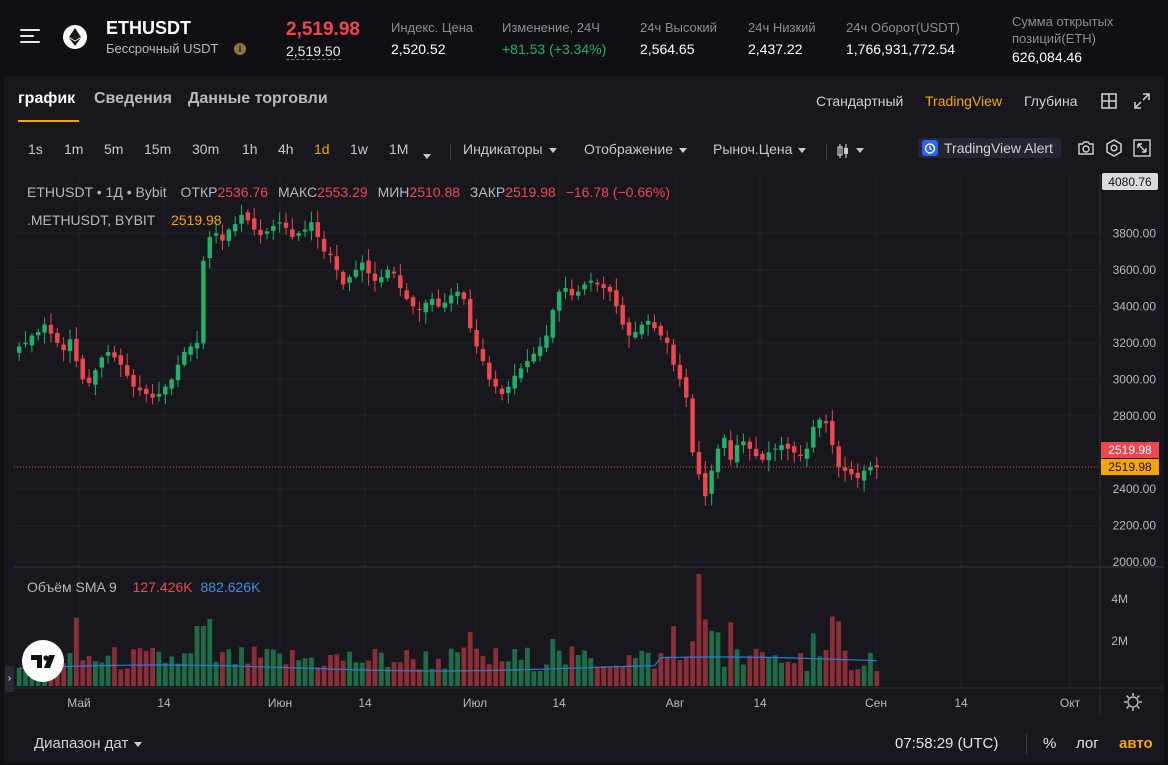 The image size is (1168, 765). I want to click on chart-type-dropdown, so click(850, 151).